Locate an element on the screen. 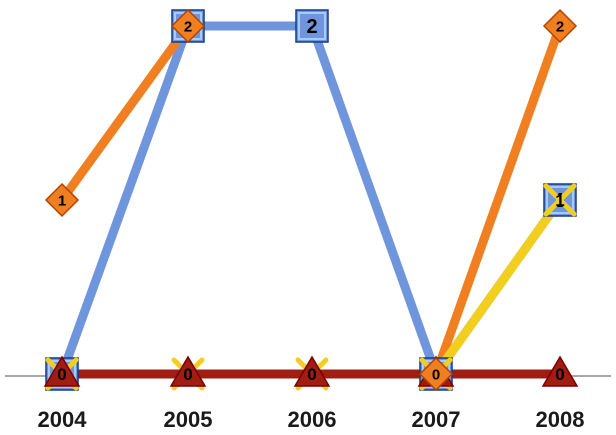  series-1-line is located at coordinates (125, 113).